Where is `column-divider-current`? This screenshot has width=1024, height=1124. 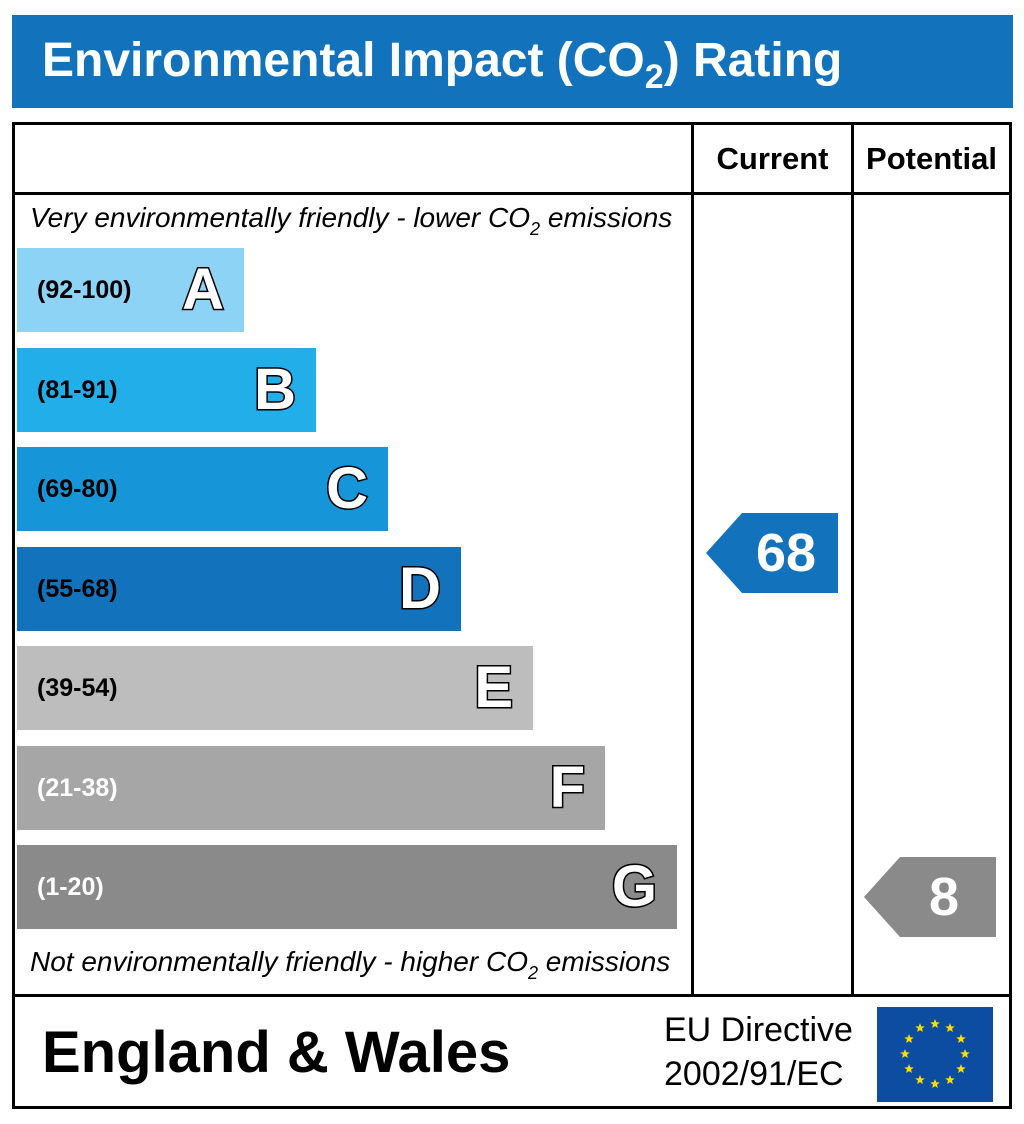 column-divider-current is located at coordinates (692, 559).